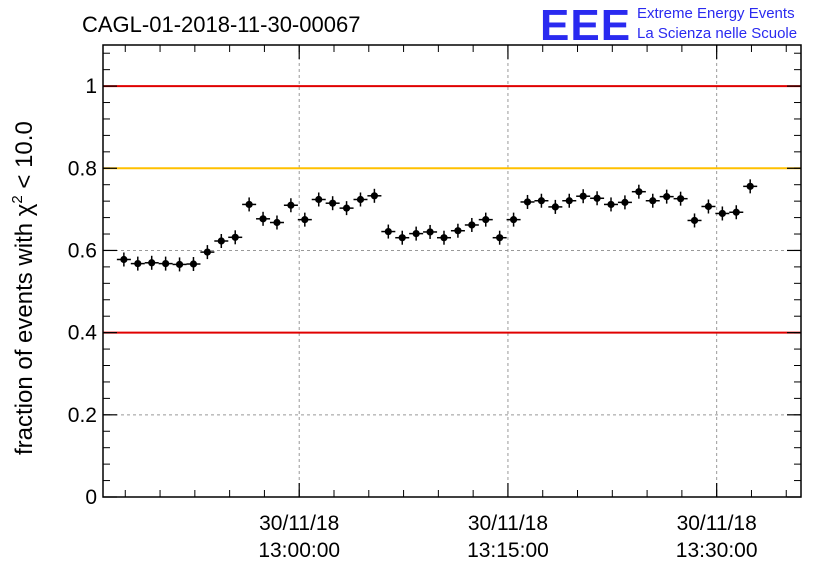 The width and height of the screenshot is (836, 572). I want to click on y-axis-label-prefix: fraction of events with, so click(24, 335).